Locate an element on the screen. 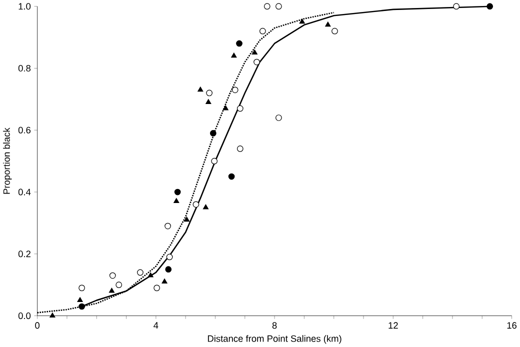 Image resolution: width=520 pixels, height=347 pixels. x-axis-title: Distance from Point Salines (km) is located at coordinates (275, 339).